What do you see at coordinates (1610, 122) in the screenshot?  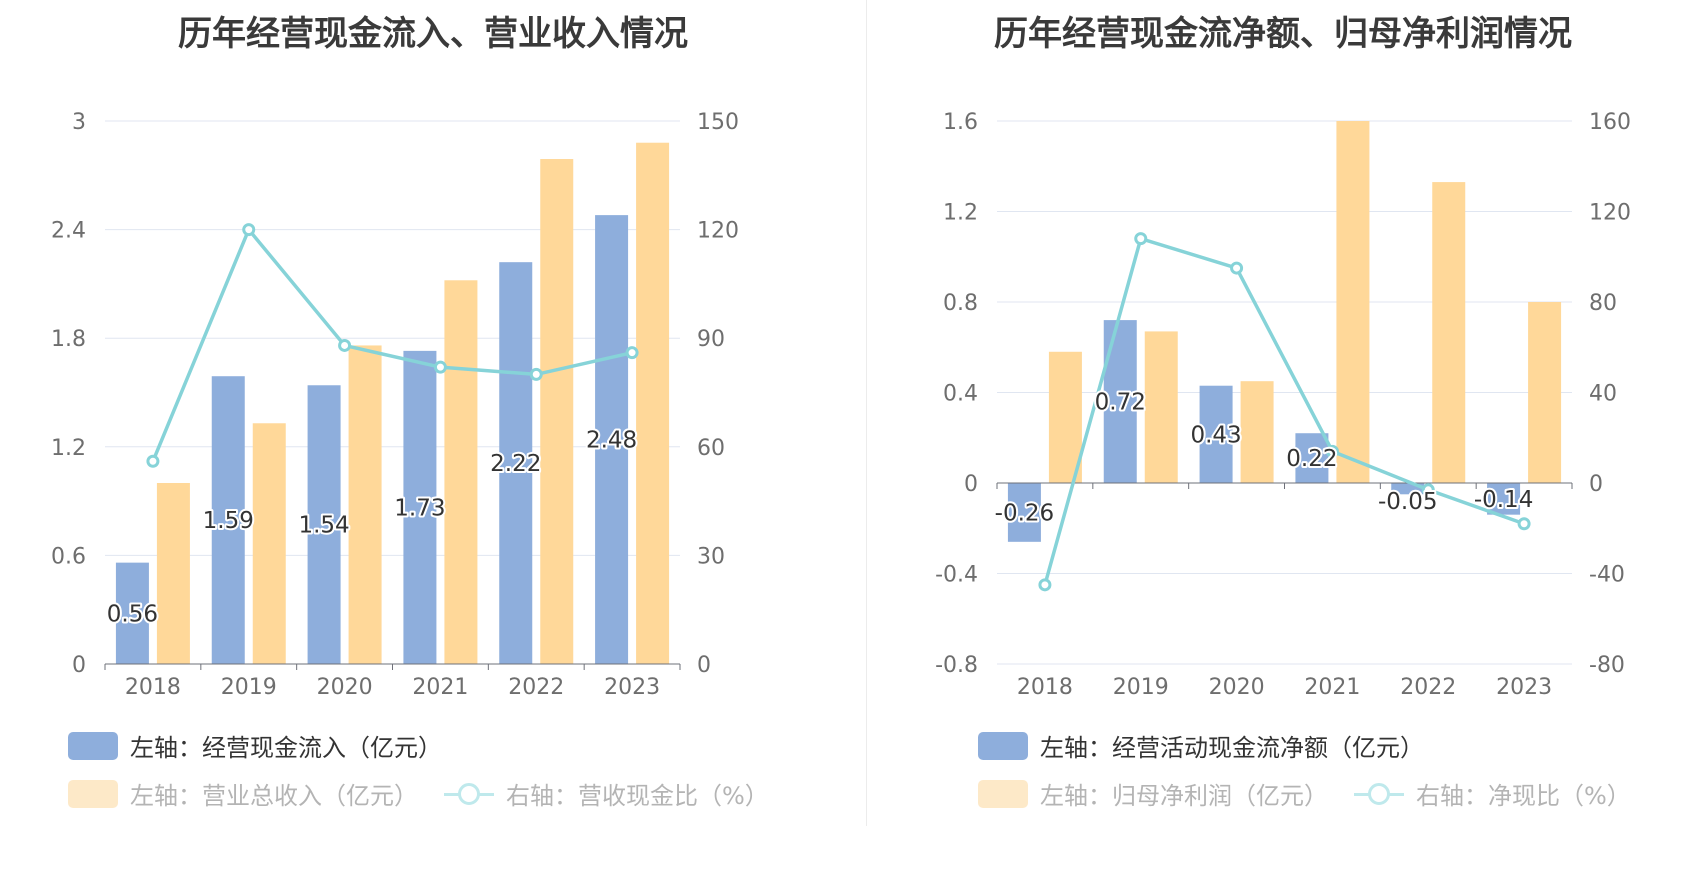 I see `right-axis-tick-label: 160` at bounding box center [1610, 122].